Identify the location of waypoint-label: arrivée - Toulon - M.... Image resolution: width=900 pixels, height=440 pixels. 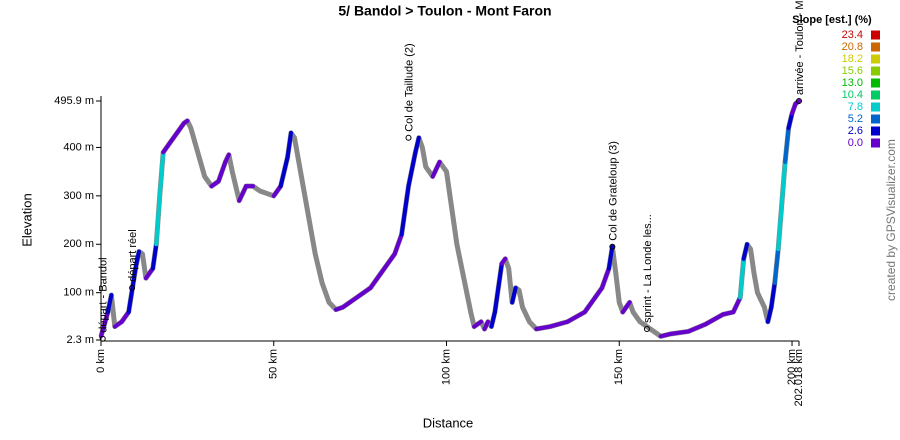
(800, 47).